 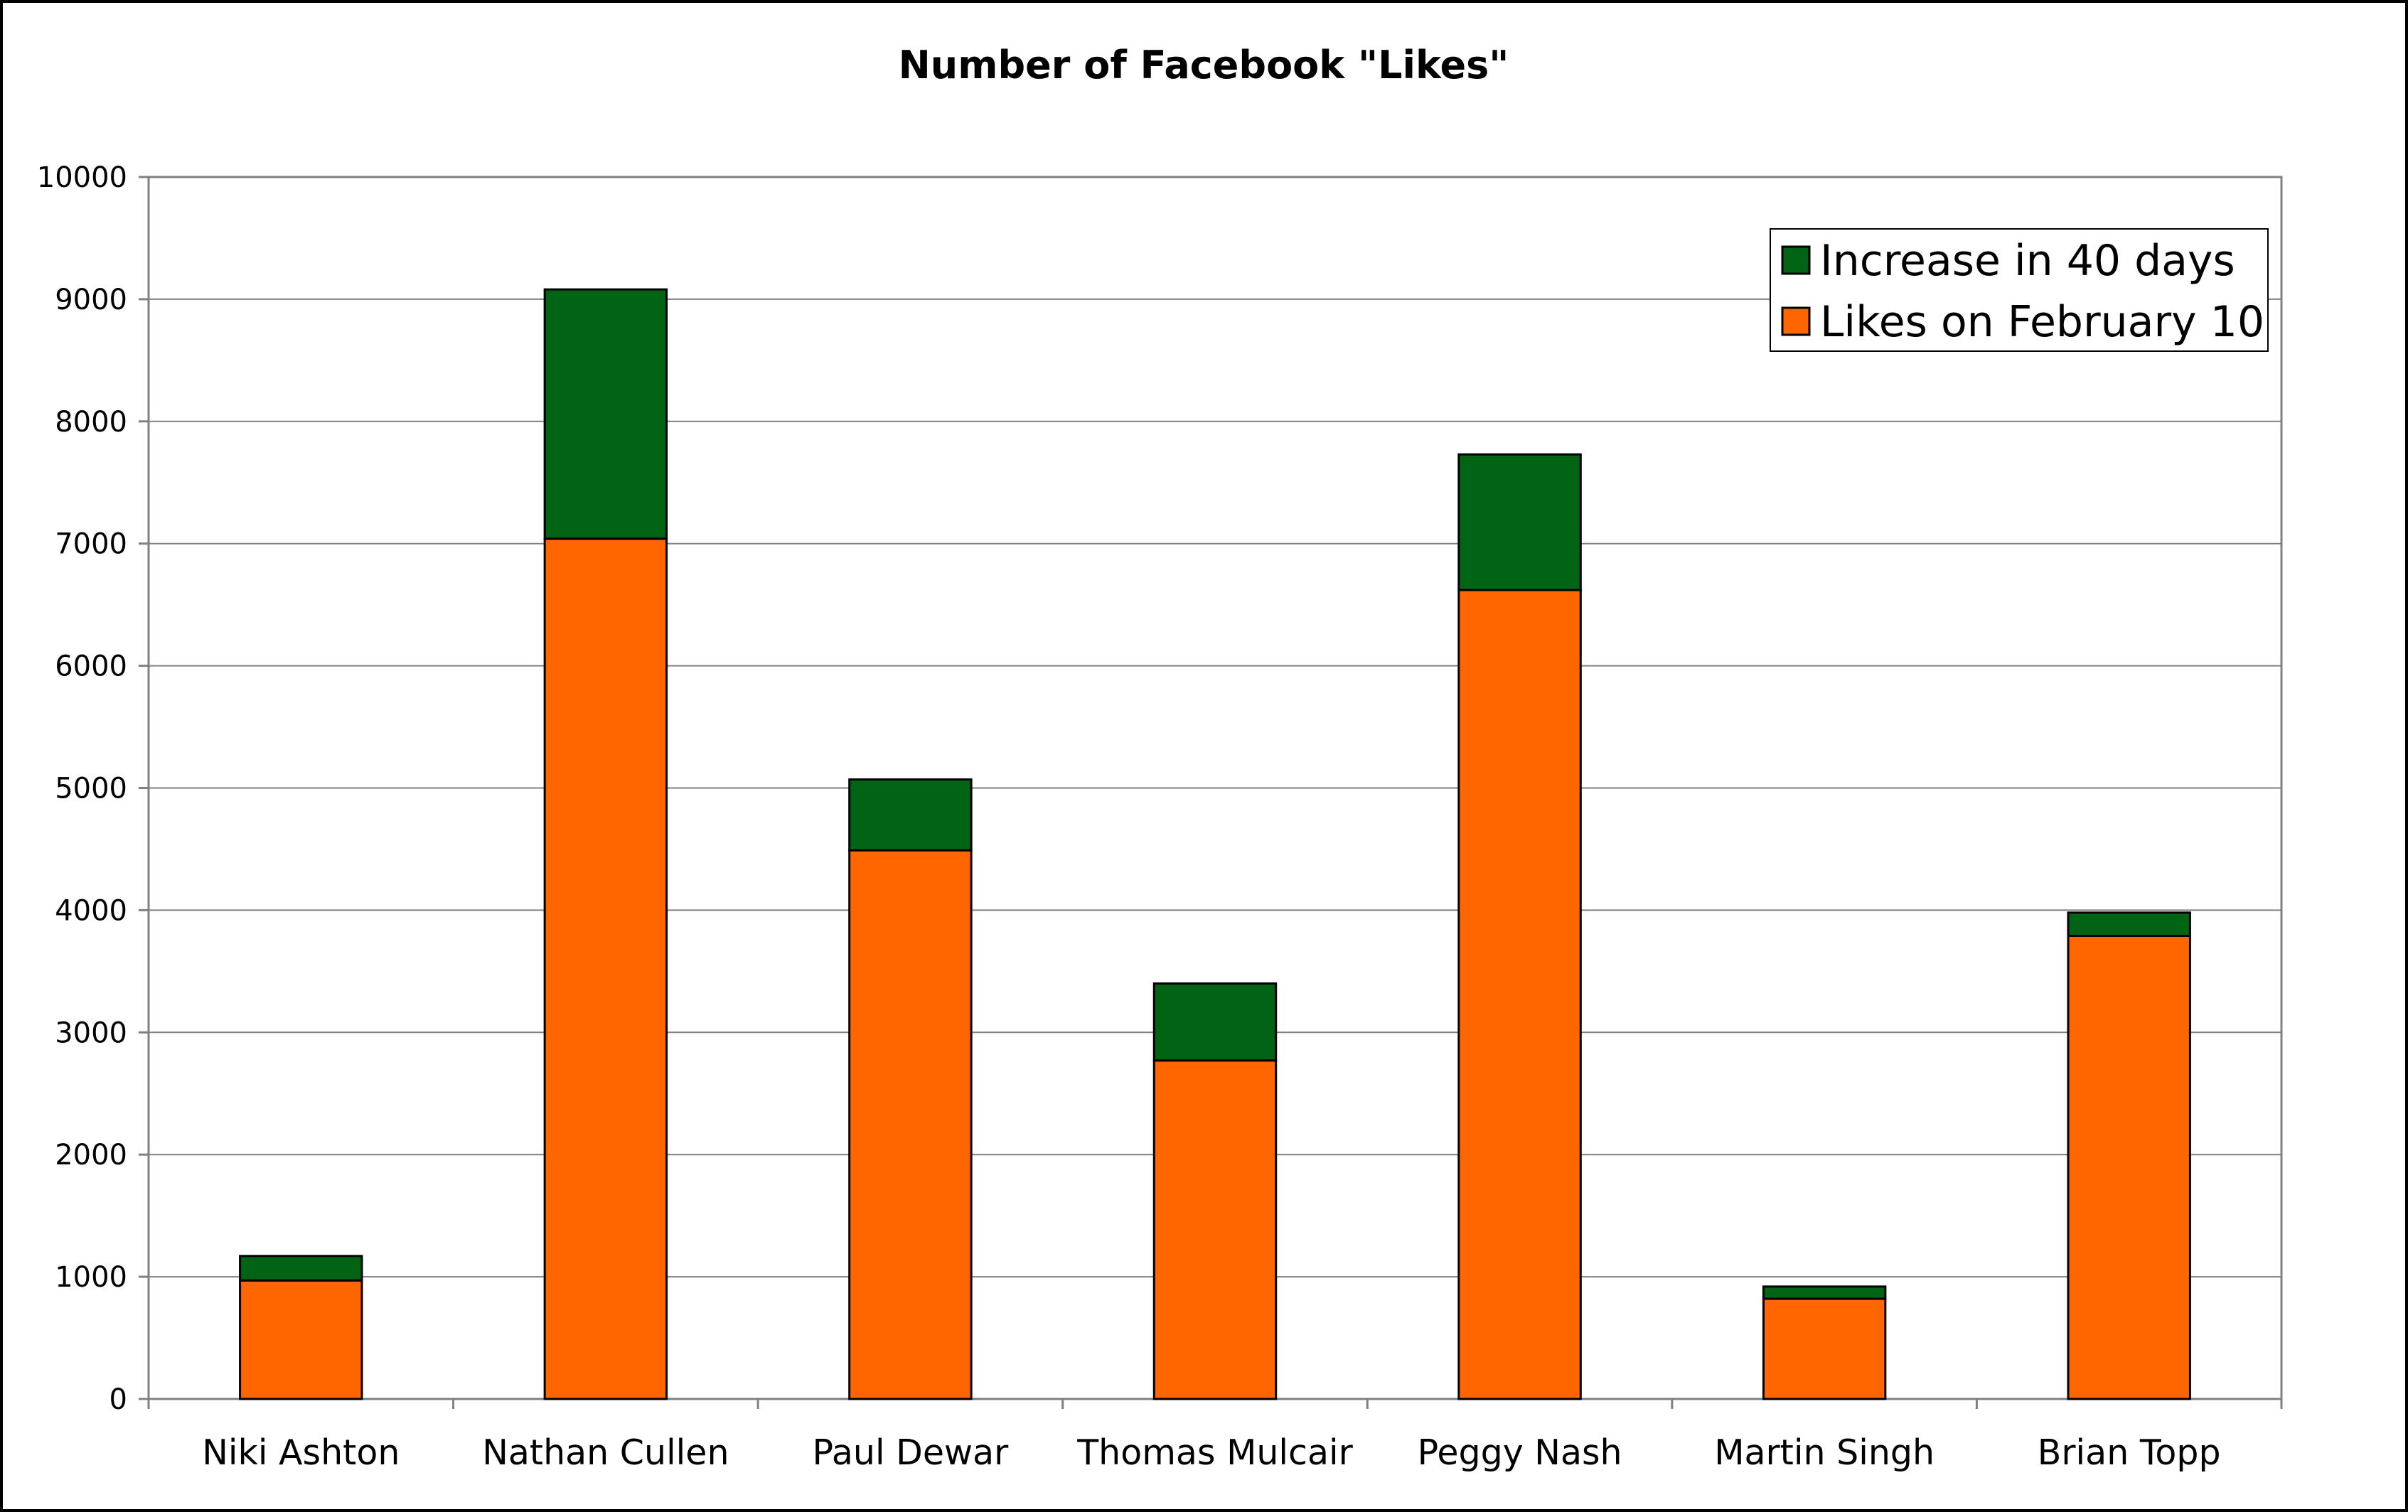 I want to click on x-tick-label: Peggy Nash, so click(x=1520, y=1453).